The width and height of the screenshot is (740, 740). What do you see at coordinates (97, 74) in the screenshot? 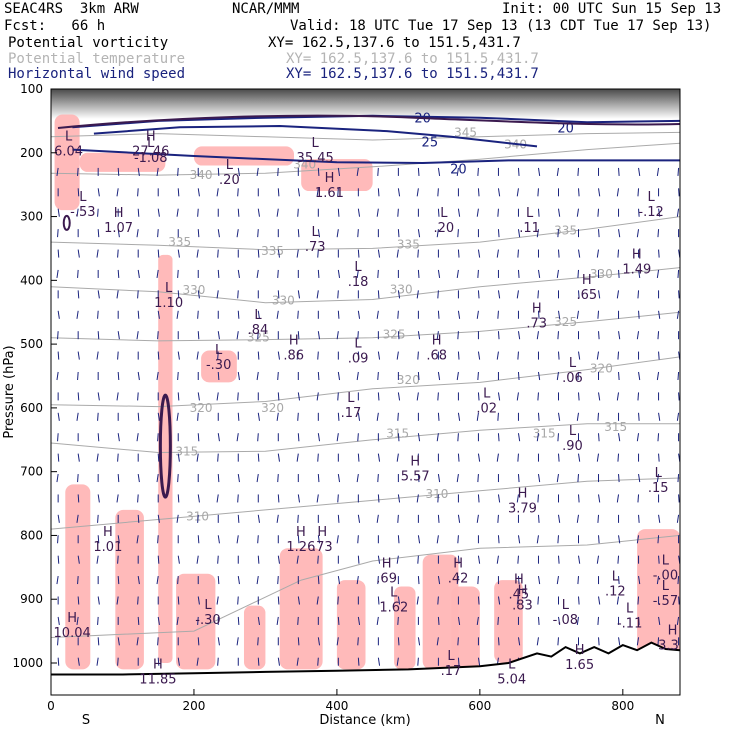
I see `field-name-wind: Horizontal wind speed` at bounding box center [97, 74].